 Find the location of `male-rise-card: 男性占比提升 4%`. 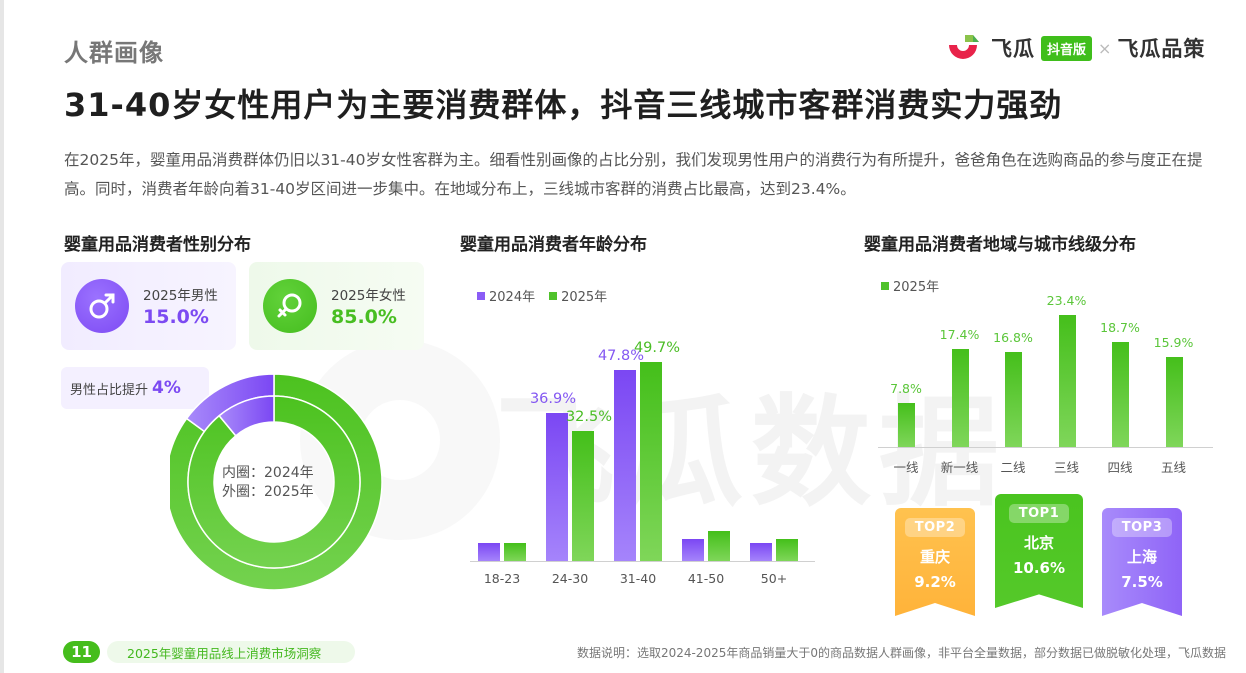

male-rise-card: 男性占比提升 4% is located at coordinates (135, 388).